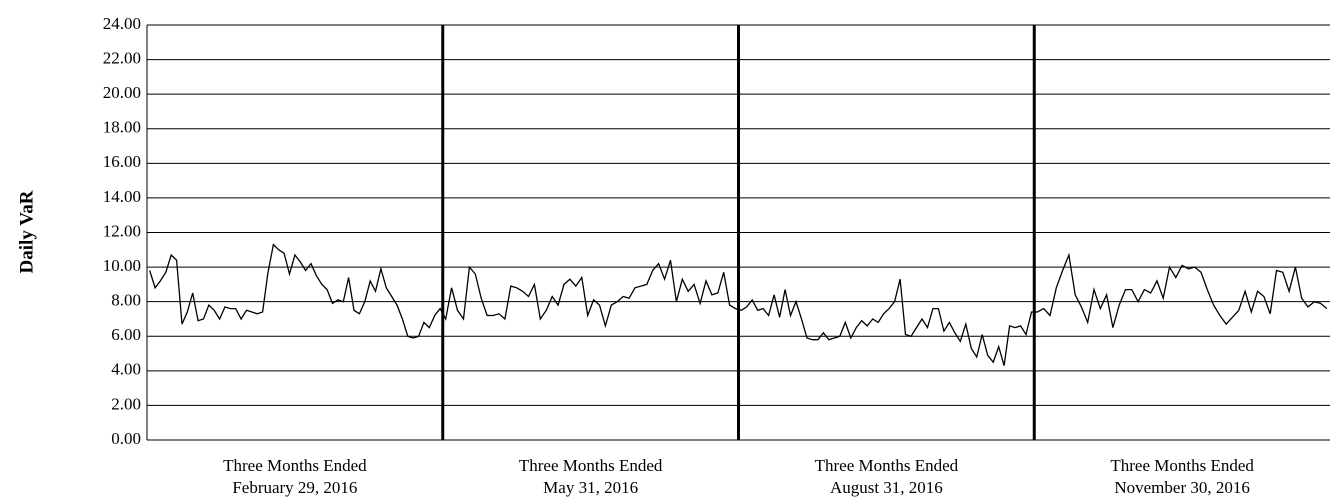 Image resolution: width=1330 pixels, height=500 pixels. What do you see at coordinates (26, 231) in the screenshot?
I see `y-axis-label: Daily VaR` at bounding box center [26, 231].